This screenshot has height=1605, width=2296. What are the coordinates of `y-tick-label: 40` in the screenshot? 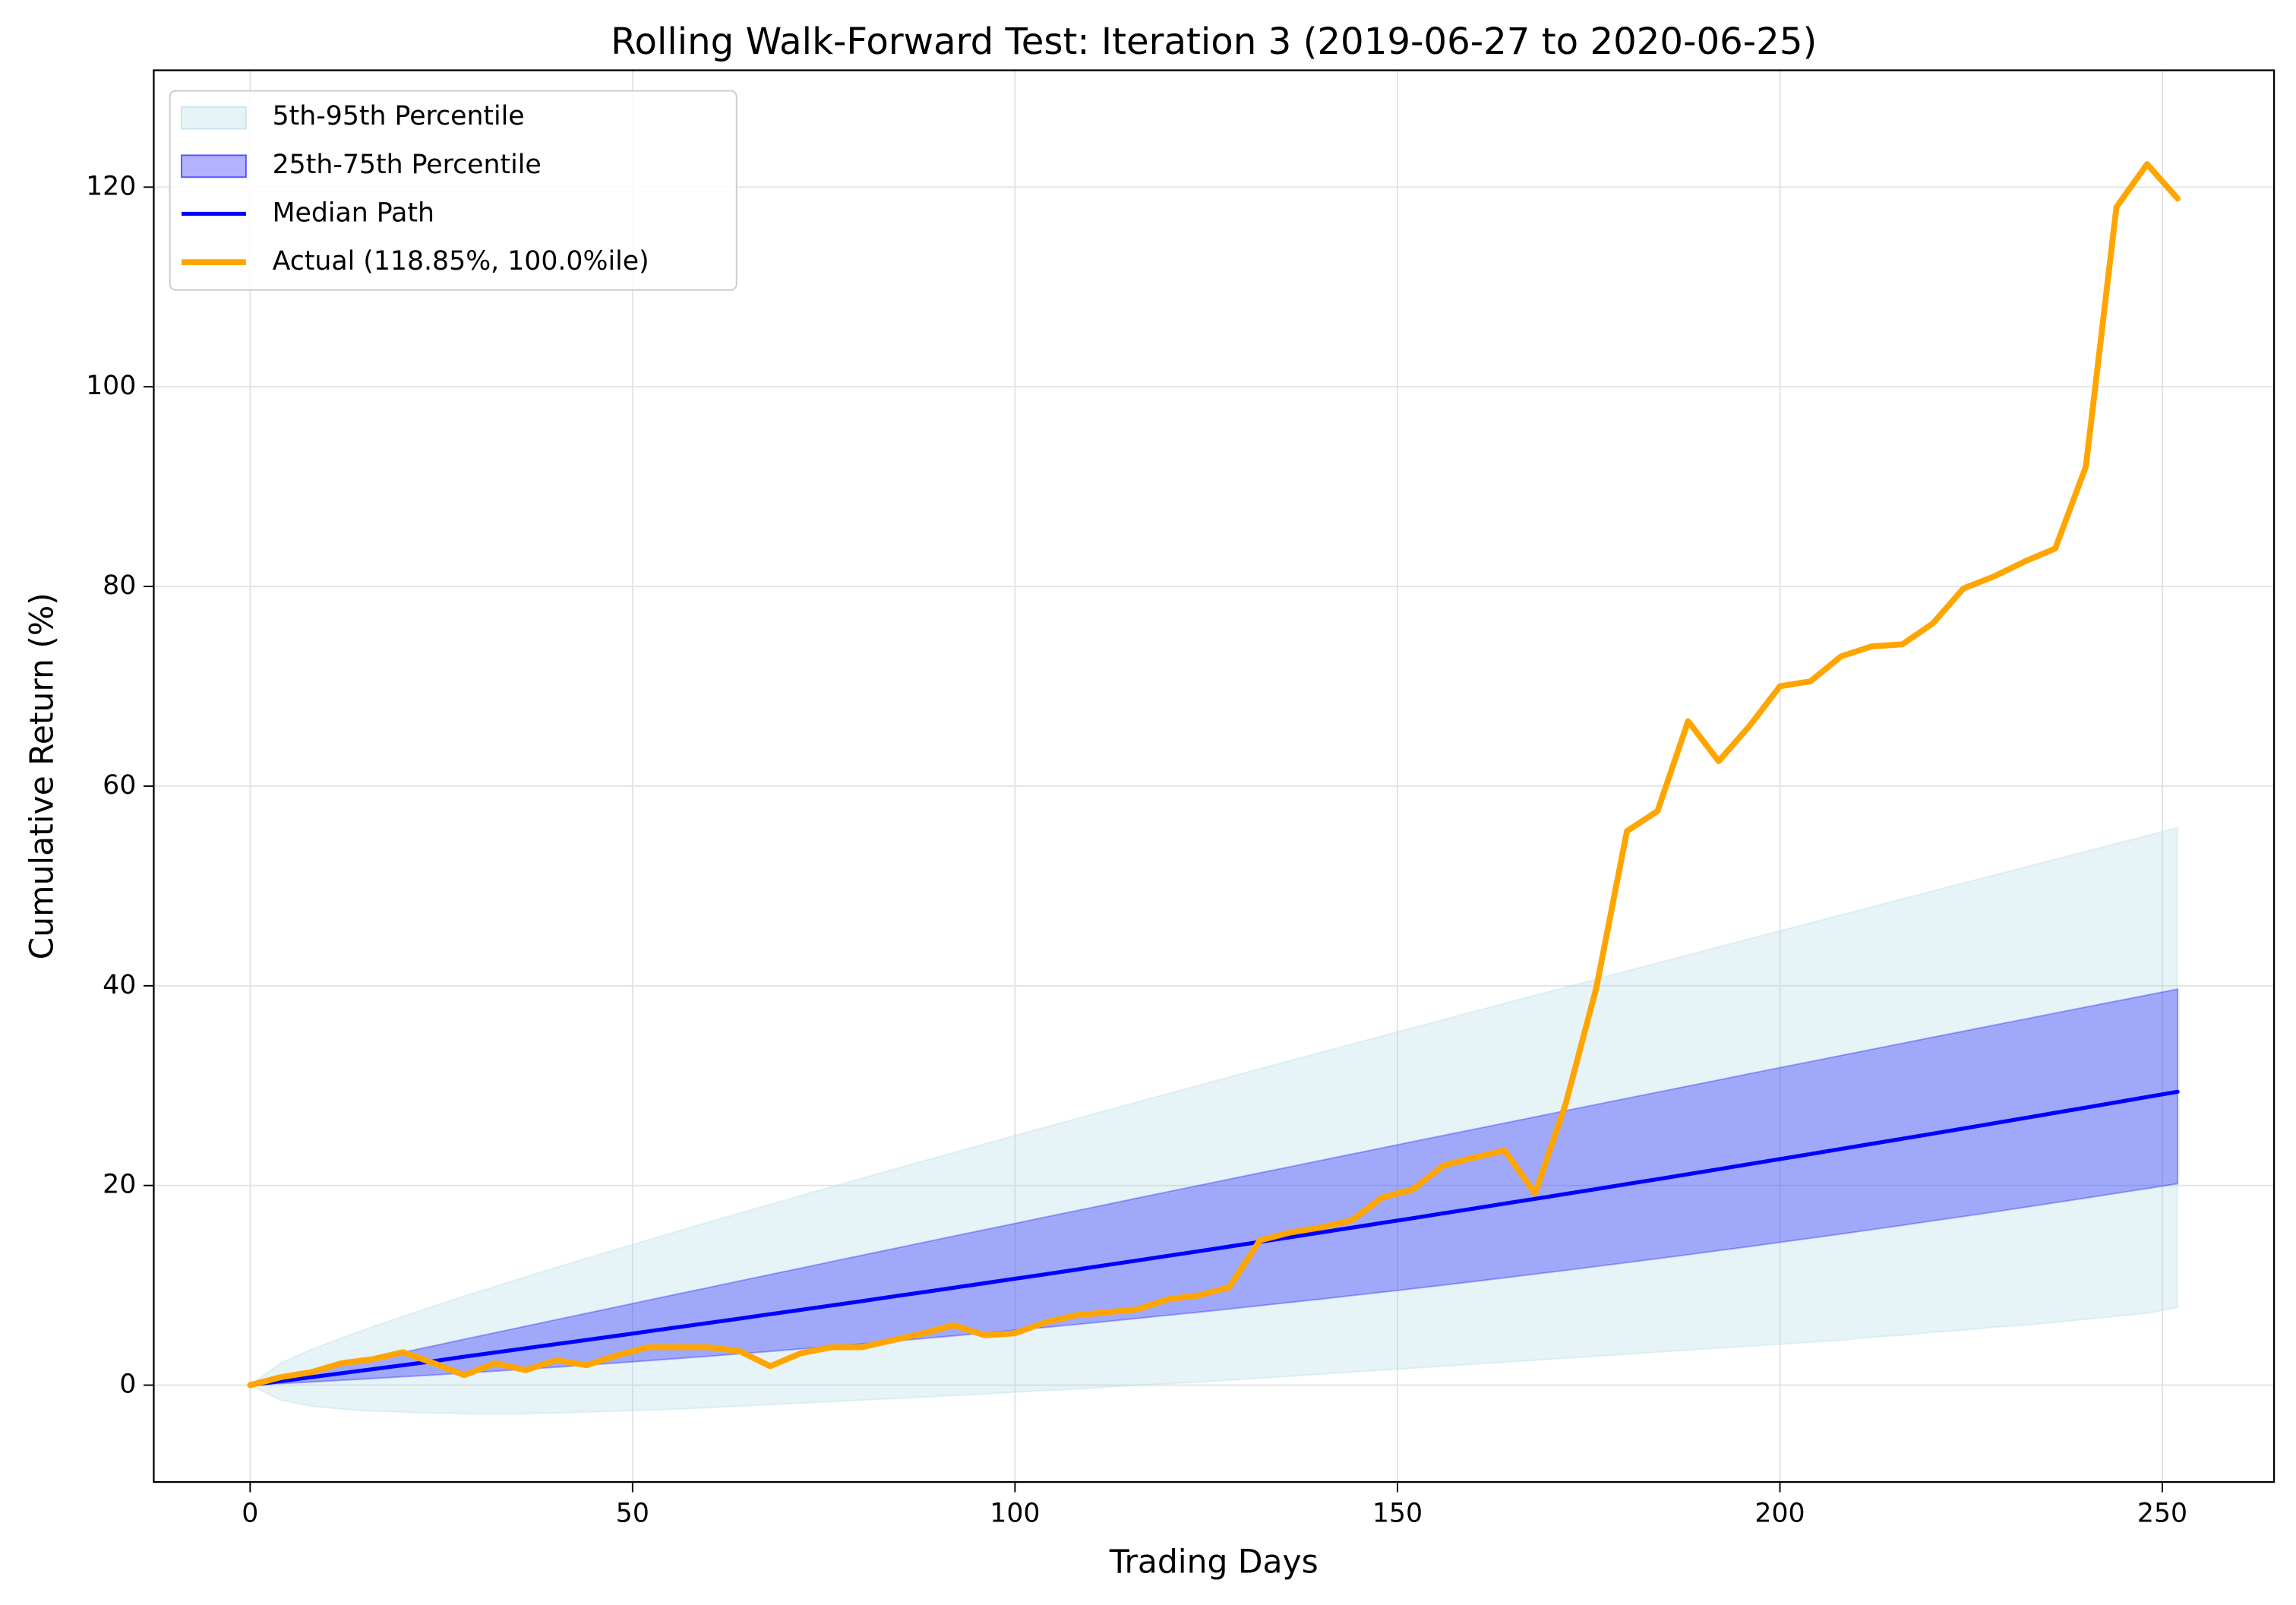 It's located at (119, 985).